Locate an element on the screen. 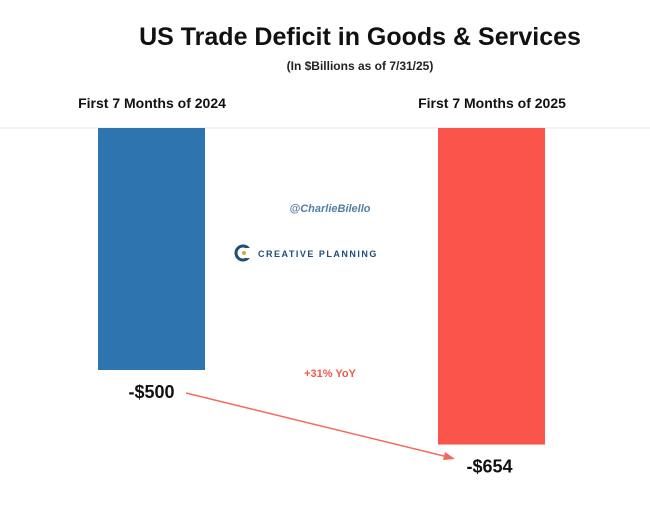 Image resolution: width=650 pixels, height=512 pixels. yoy-annotation: +31% YoY is located at coordinates (330, 374).